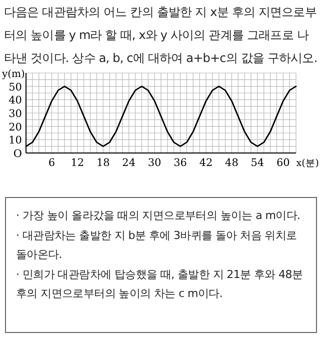  What do you see at coordinates (157, 245) in the screenshot?
I see `text: · 대관람차는 출발한 지 b분 후에 3바퀴를 돌아 처음 위치로 돌아온다.` at bounding box center [157, 245].